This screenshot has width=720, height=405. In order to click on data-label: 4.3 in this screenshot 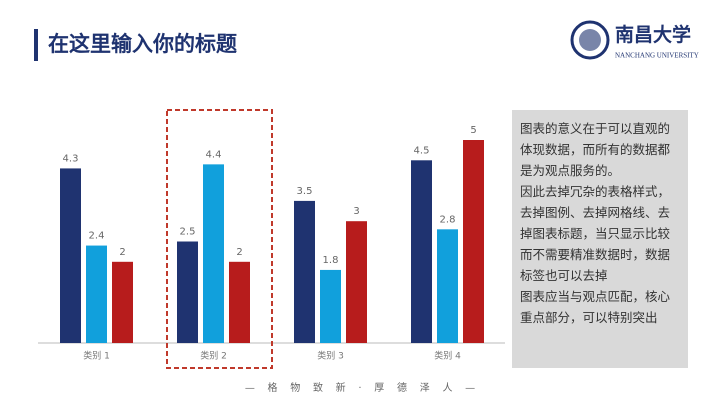, I will do `click(71, 158)`.